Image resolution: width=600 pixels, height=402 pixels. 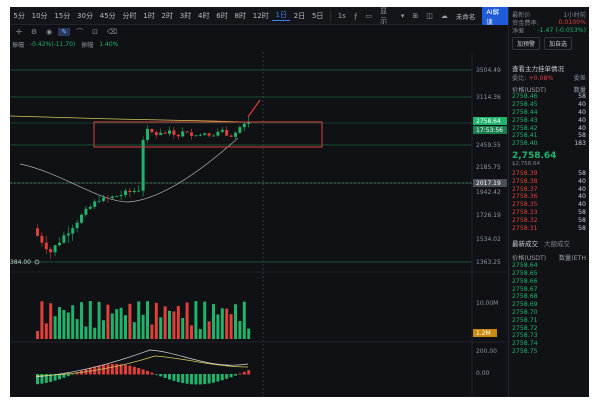 What do you see at coordinates (299, 15) in the screenshot?
I see `timeframe-14: 2日` at bounding box center [299, 15].